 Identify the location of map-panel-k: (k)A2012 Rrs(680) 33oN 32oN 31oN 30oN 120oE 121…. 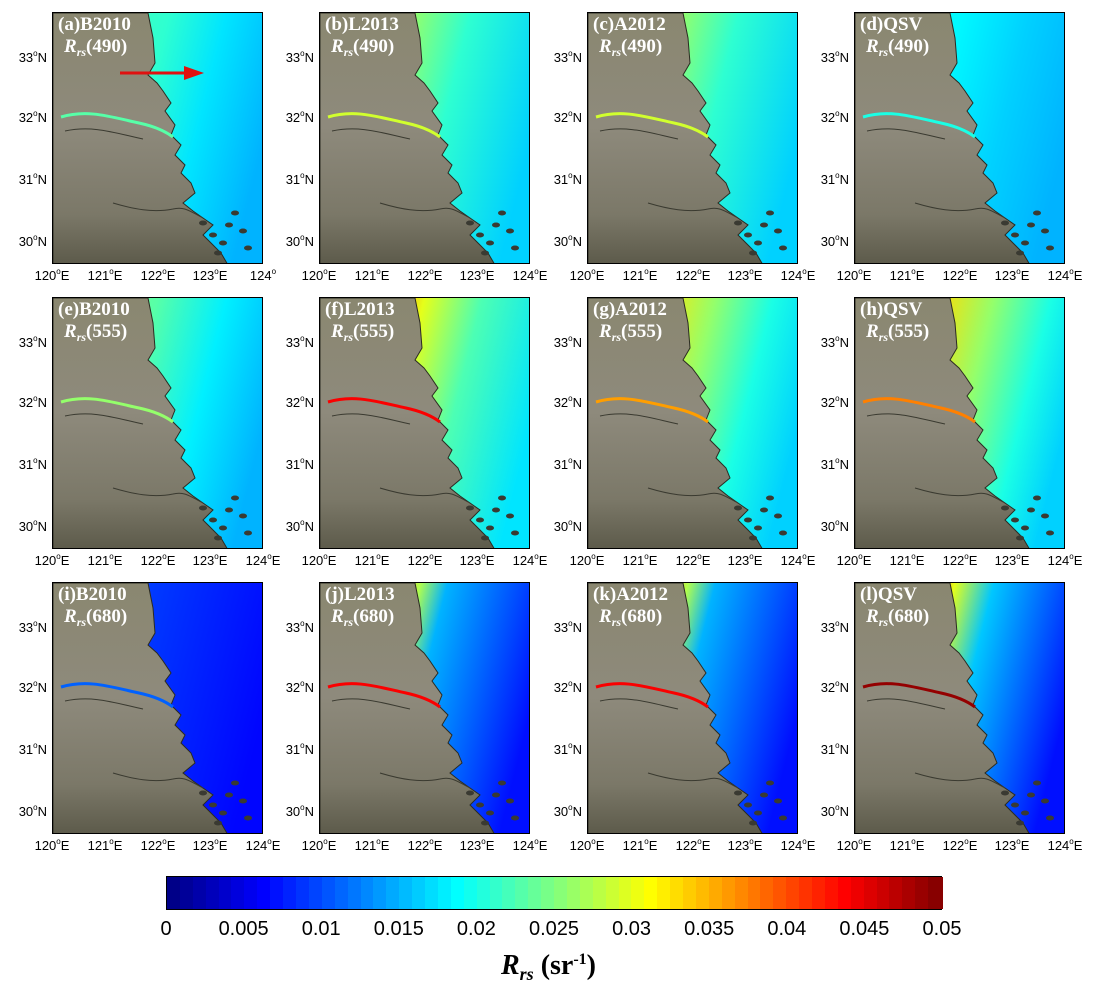
(684, 717).